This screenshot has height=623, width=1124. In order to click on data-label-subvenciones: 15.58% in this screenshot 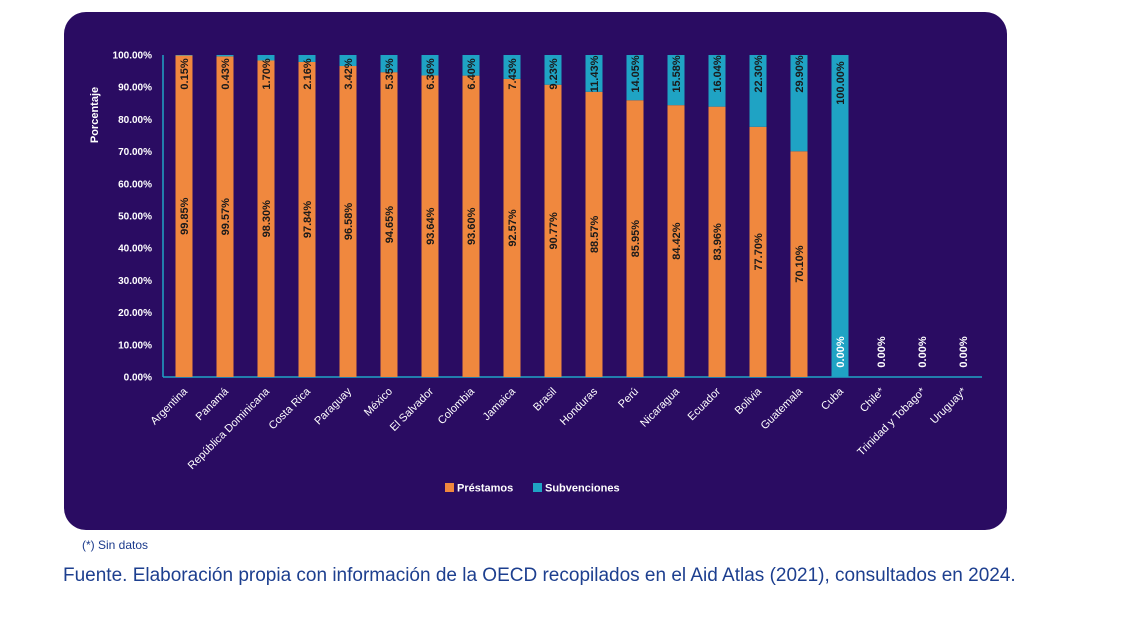, I will do `click(677, 74)`.